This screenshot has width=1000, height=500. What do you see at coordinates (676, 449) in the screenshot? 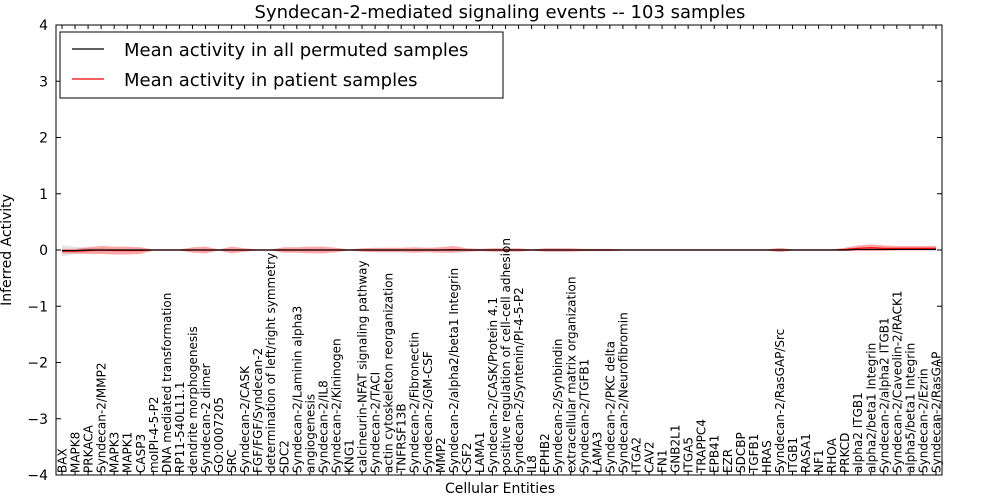
I see `x-tick-label: GNB2L1` at bounding box center [676, 449].